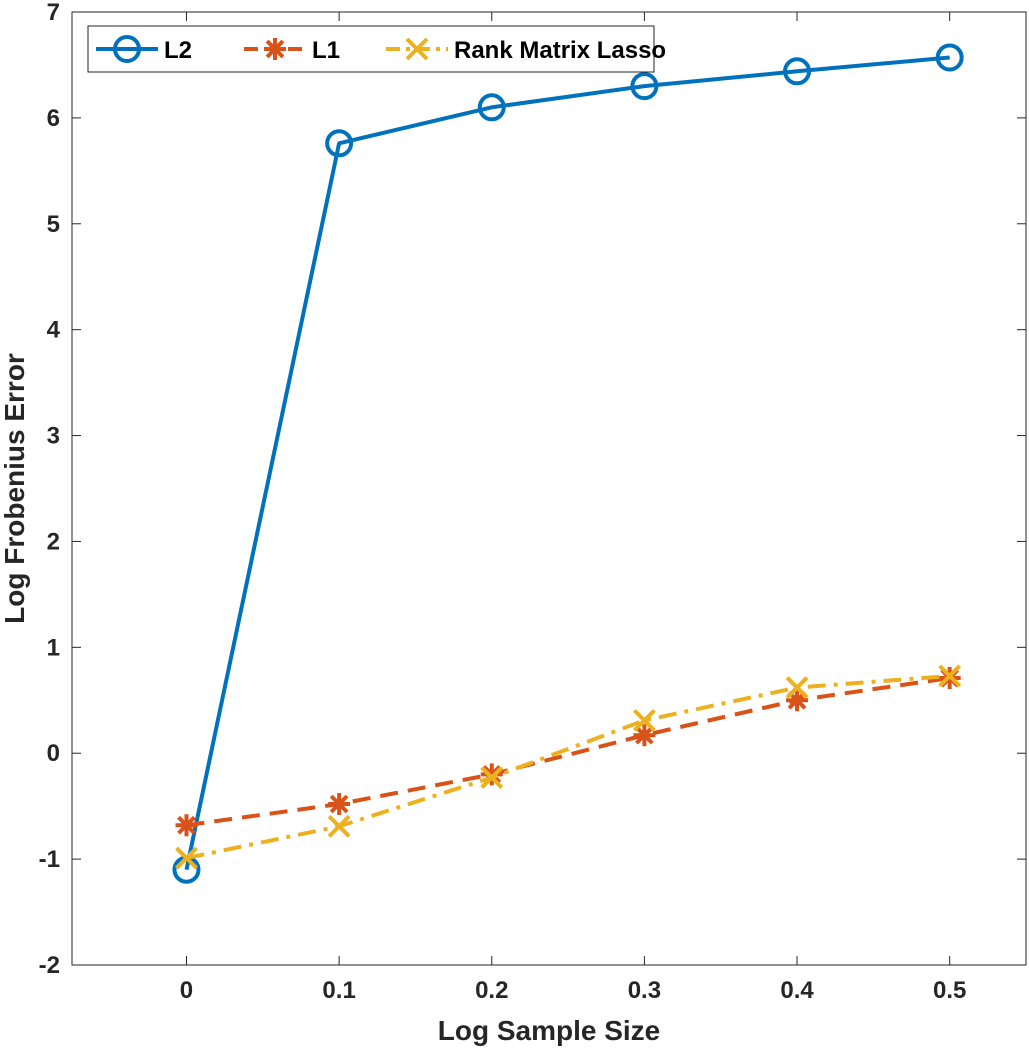 The height and width of the screenshot is (1050, 1029). I want to click on legend-label: L2, so click(178, 50).